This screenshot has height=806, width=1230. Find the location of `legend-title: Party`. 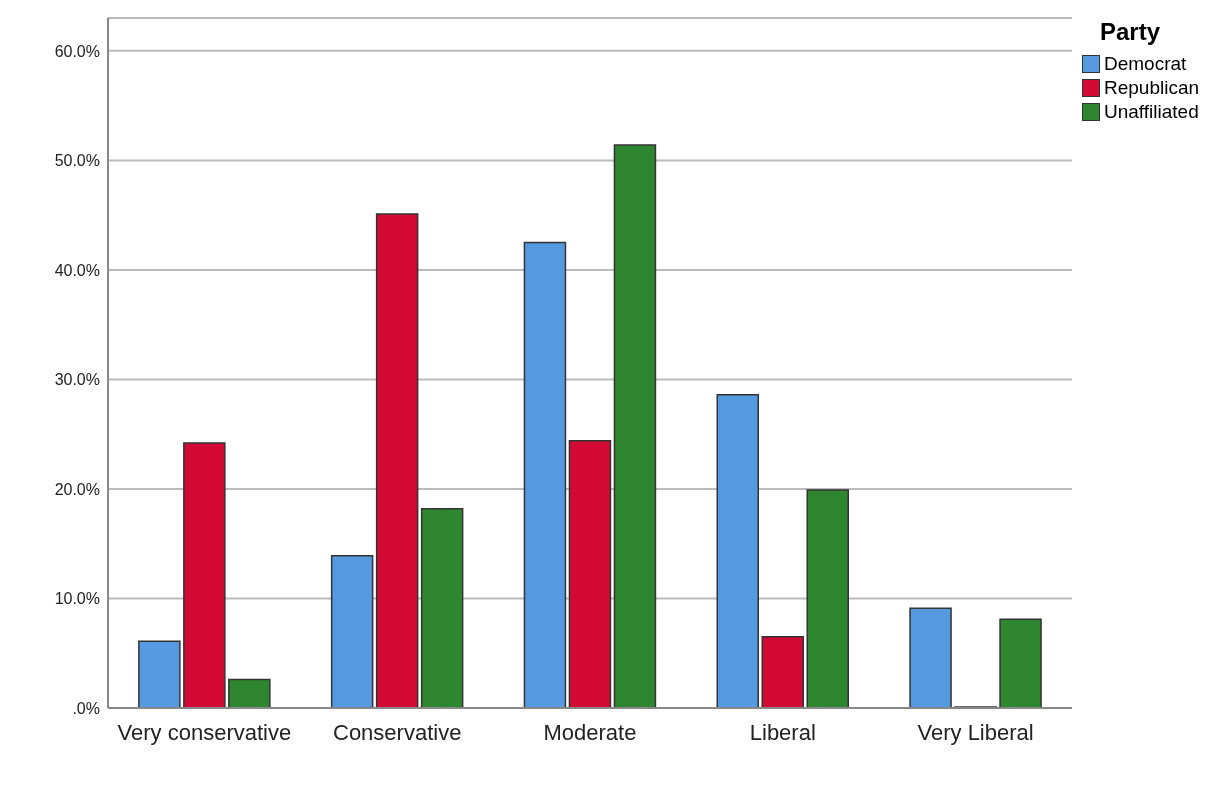

legend-title: Party is located at coordinates (1131, 32).